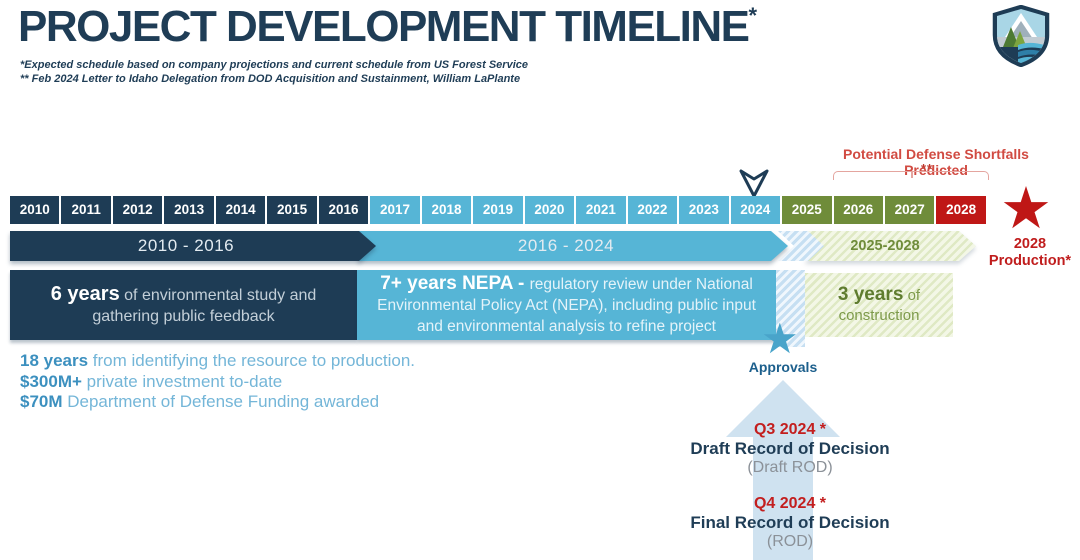 Image resolution: width=1080 pixels, height=560 pixels. I want to click on year-cell-2020: 2020, so click(549, 210).